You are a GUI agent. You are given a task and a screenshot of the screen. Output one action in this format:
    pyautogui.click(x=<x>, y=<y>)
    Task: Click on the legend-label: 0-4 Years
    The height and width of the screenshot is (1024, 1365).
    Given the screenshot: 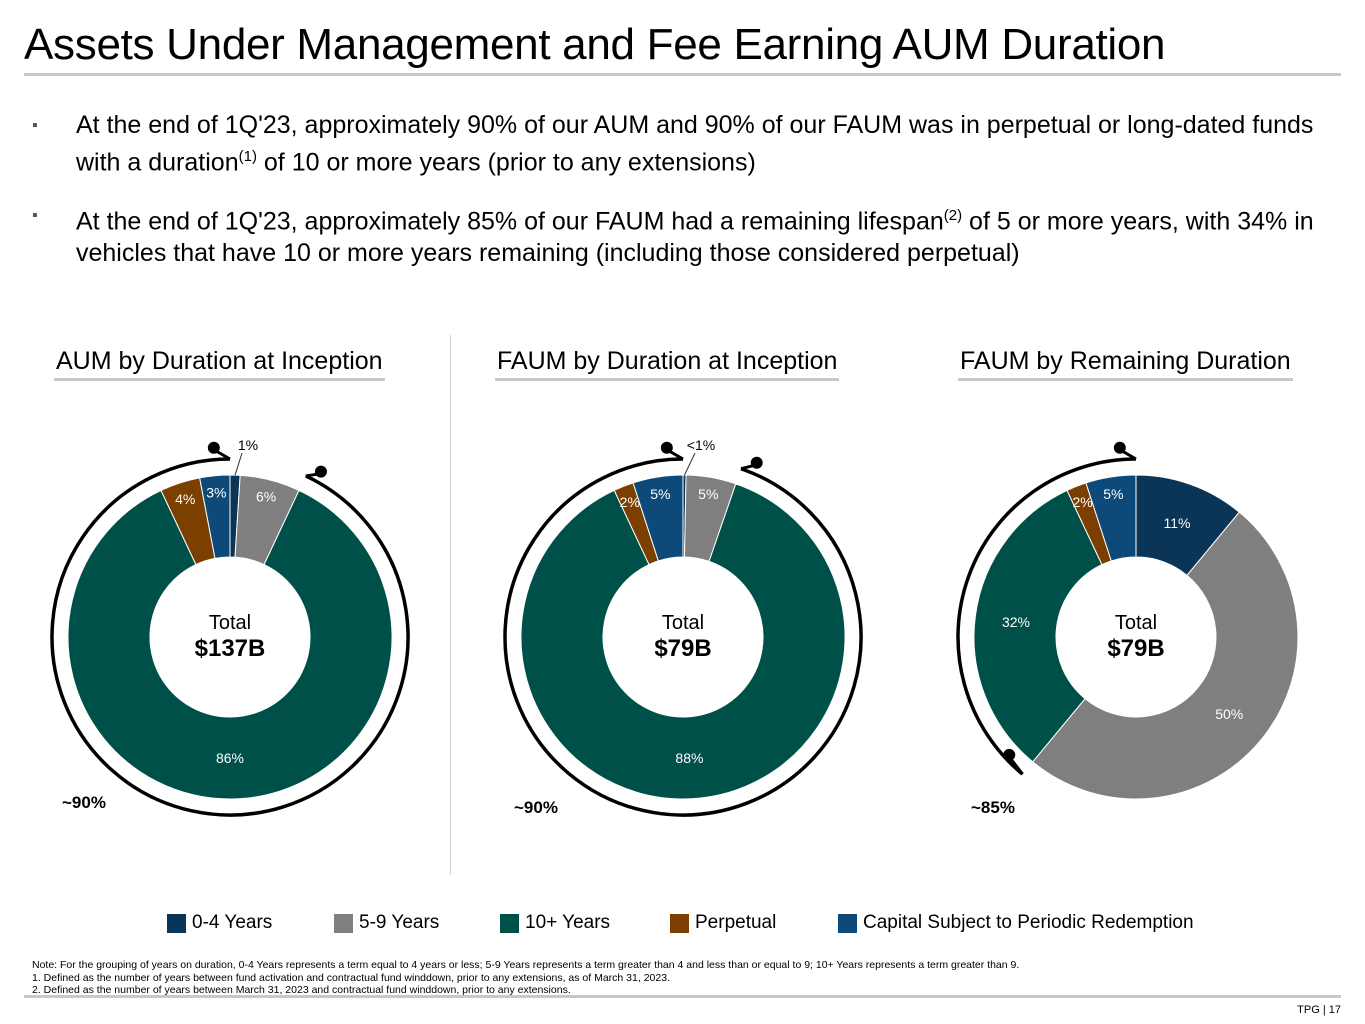 What is the action you would take?
    pyautogui.click(x=232, y=922)
    